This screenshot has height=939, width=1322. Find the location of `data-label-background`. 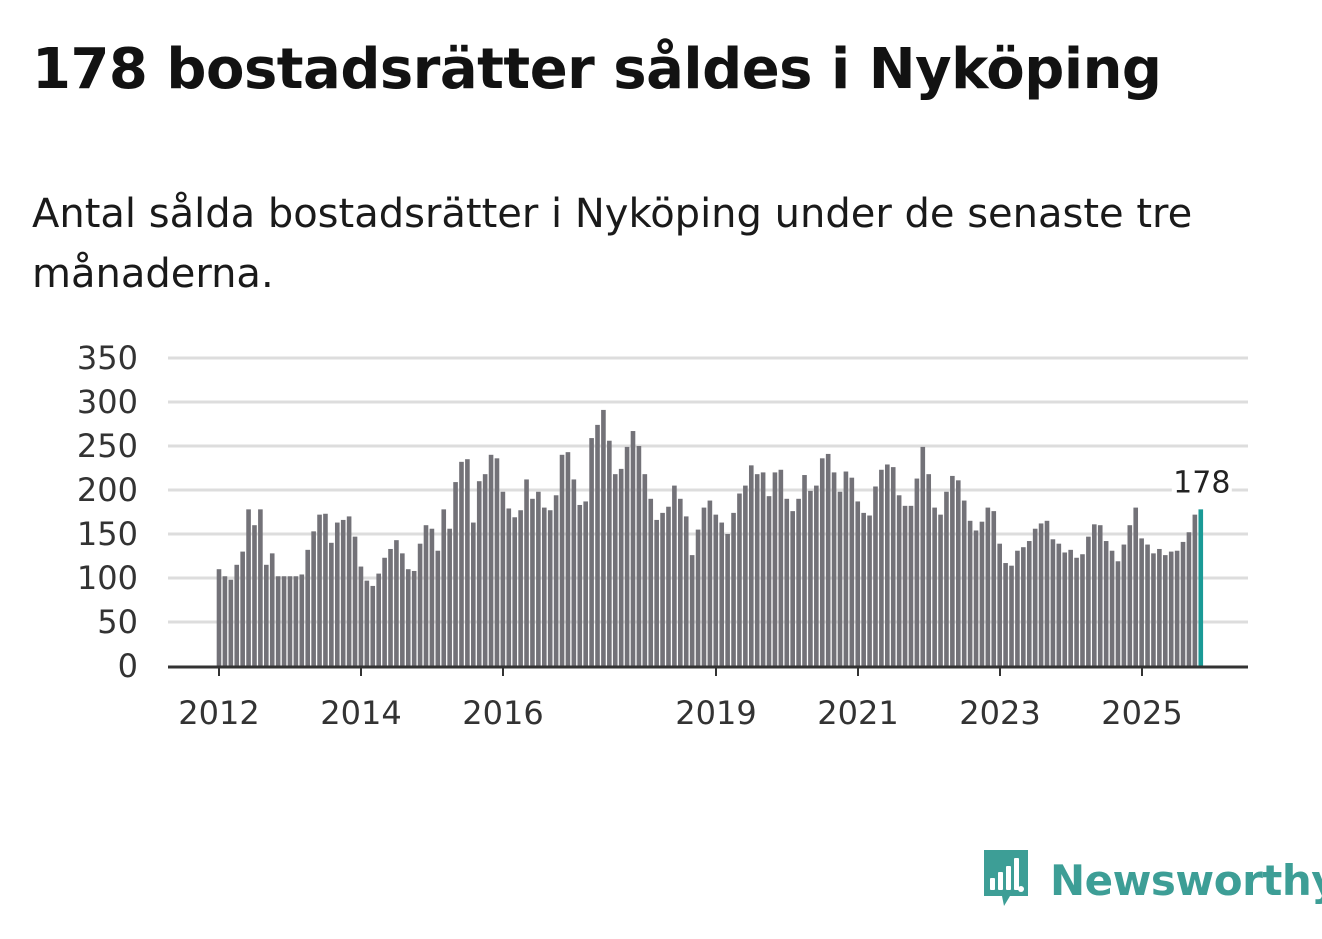

data-label-background is located at coordinates (1201, 481).